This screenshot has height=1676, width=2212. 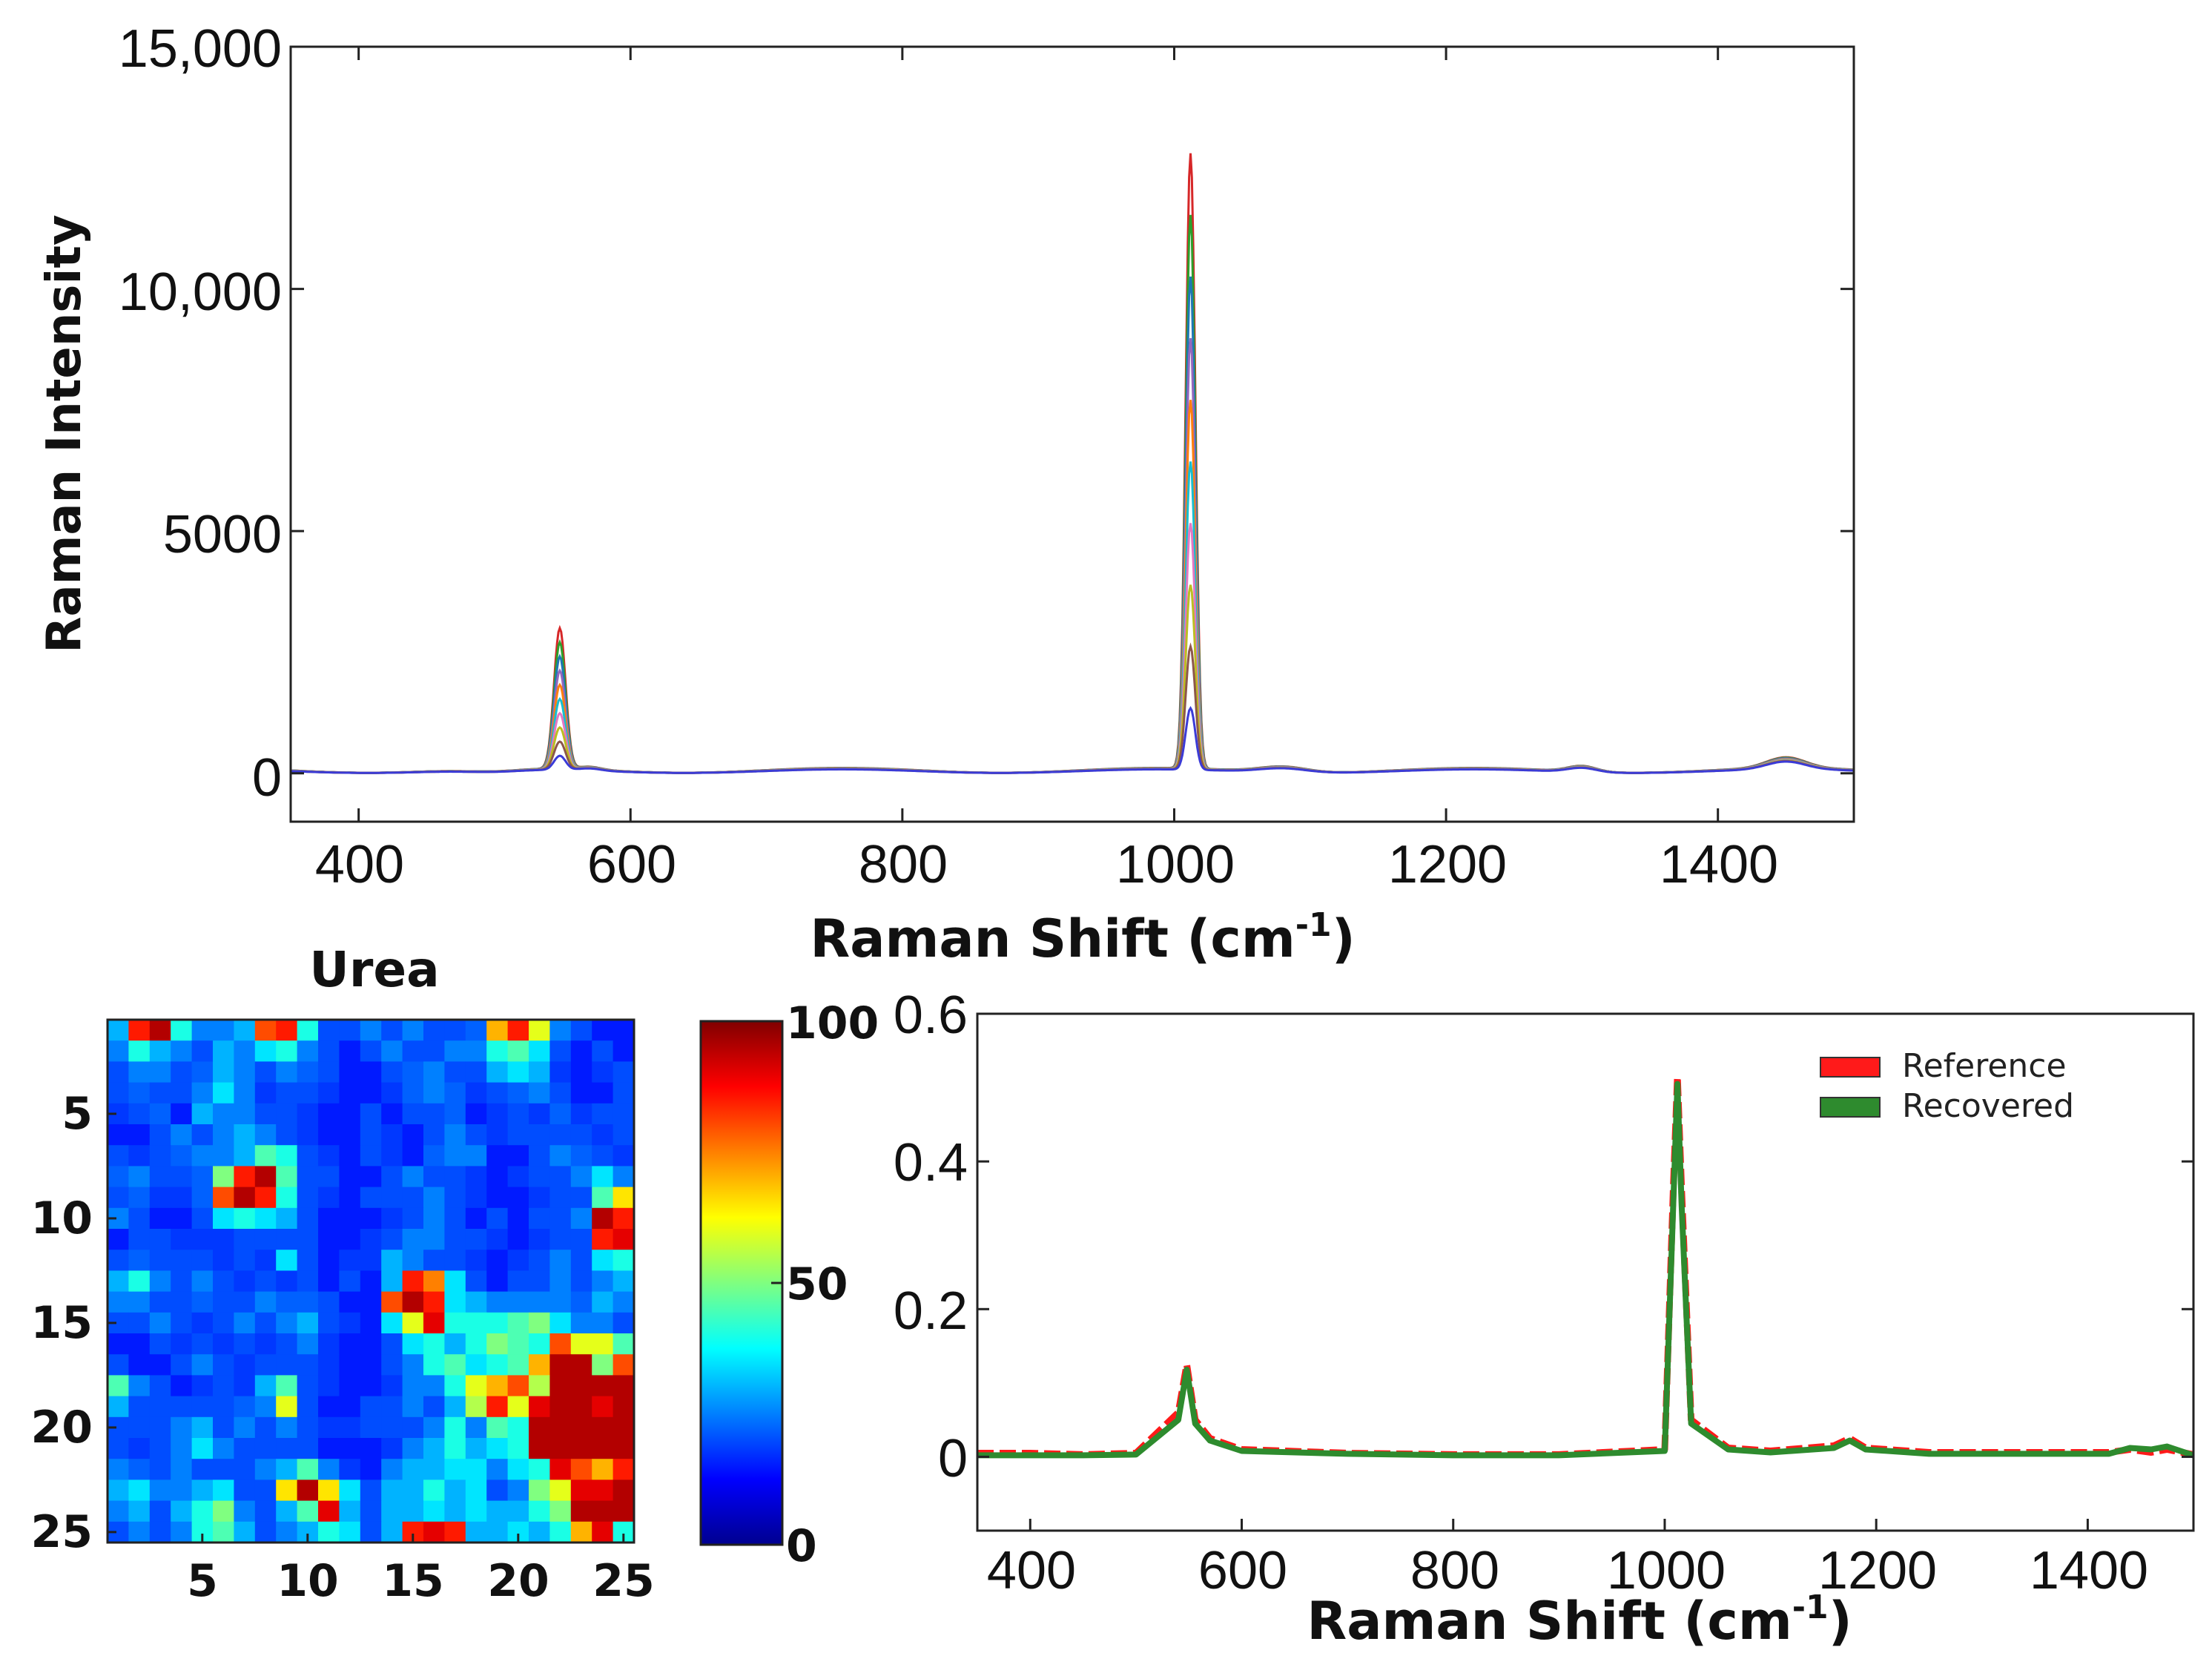 What do you see at coordinates (953, 1458) in the screenshot?
I see `bottom-ytick-0: 0` at bounding box center [953, 1458].